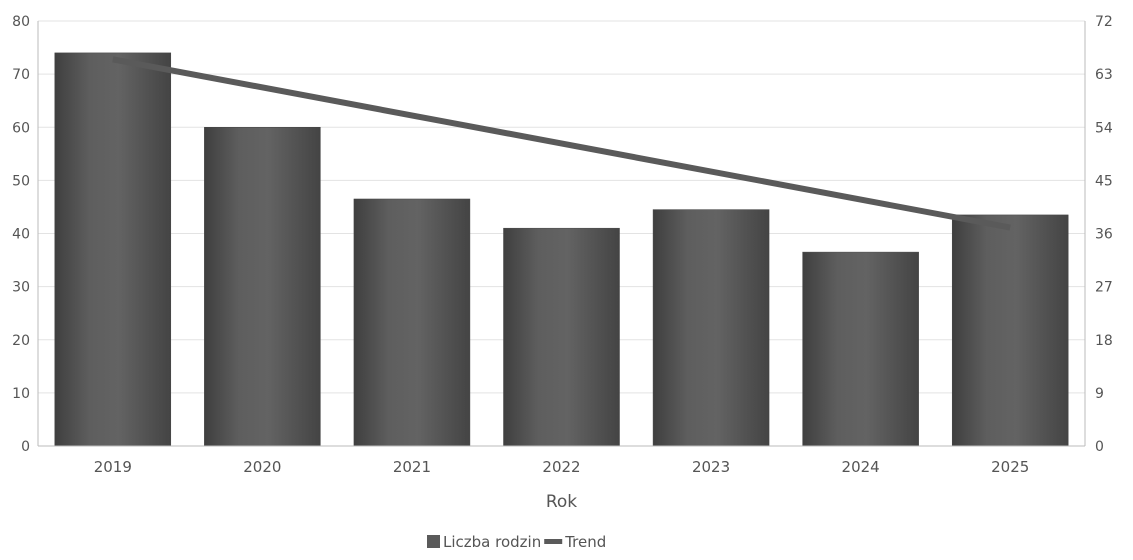 The image size is (1133, 560). What do you see at coordinates (21, 75) in the screenshot?
I see `y-tick-label: 70` at bounding box center [21, 75].